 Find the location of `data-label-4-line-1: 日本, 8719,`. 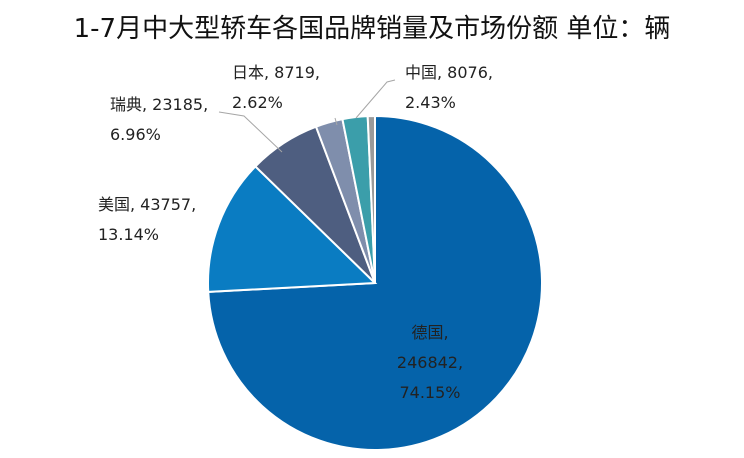

data-label-4-line-1: 日本, 8719, is located at coordinates (276, 72).